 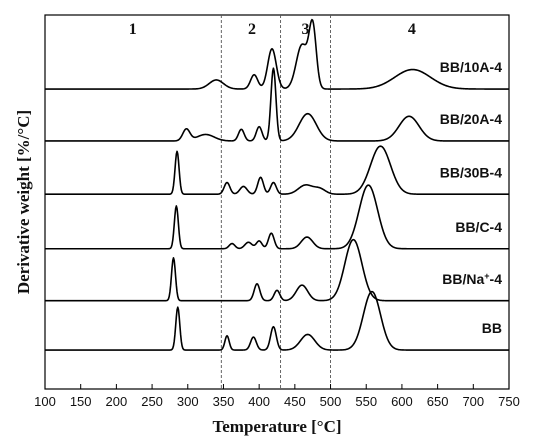 What do you see at coordinates (276, 426) in the screenshot?
I see `x-axis-title: Temperature [°C]` at bounding box center [276, 426].